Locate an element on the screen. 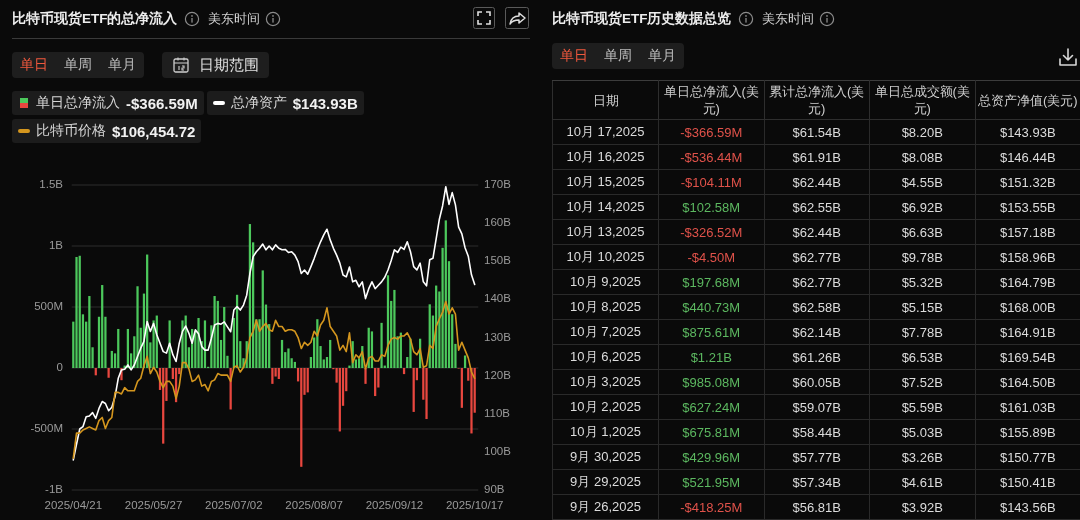 This screenshot has height=520, width=1080. text: 单日 is located at coordinates (574, 56).